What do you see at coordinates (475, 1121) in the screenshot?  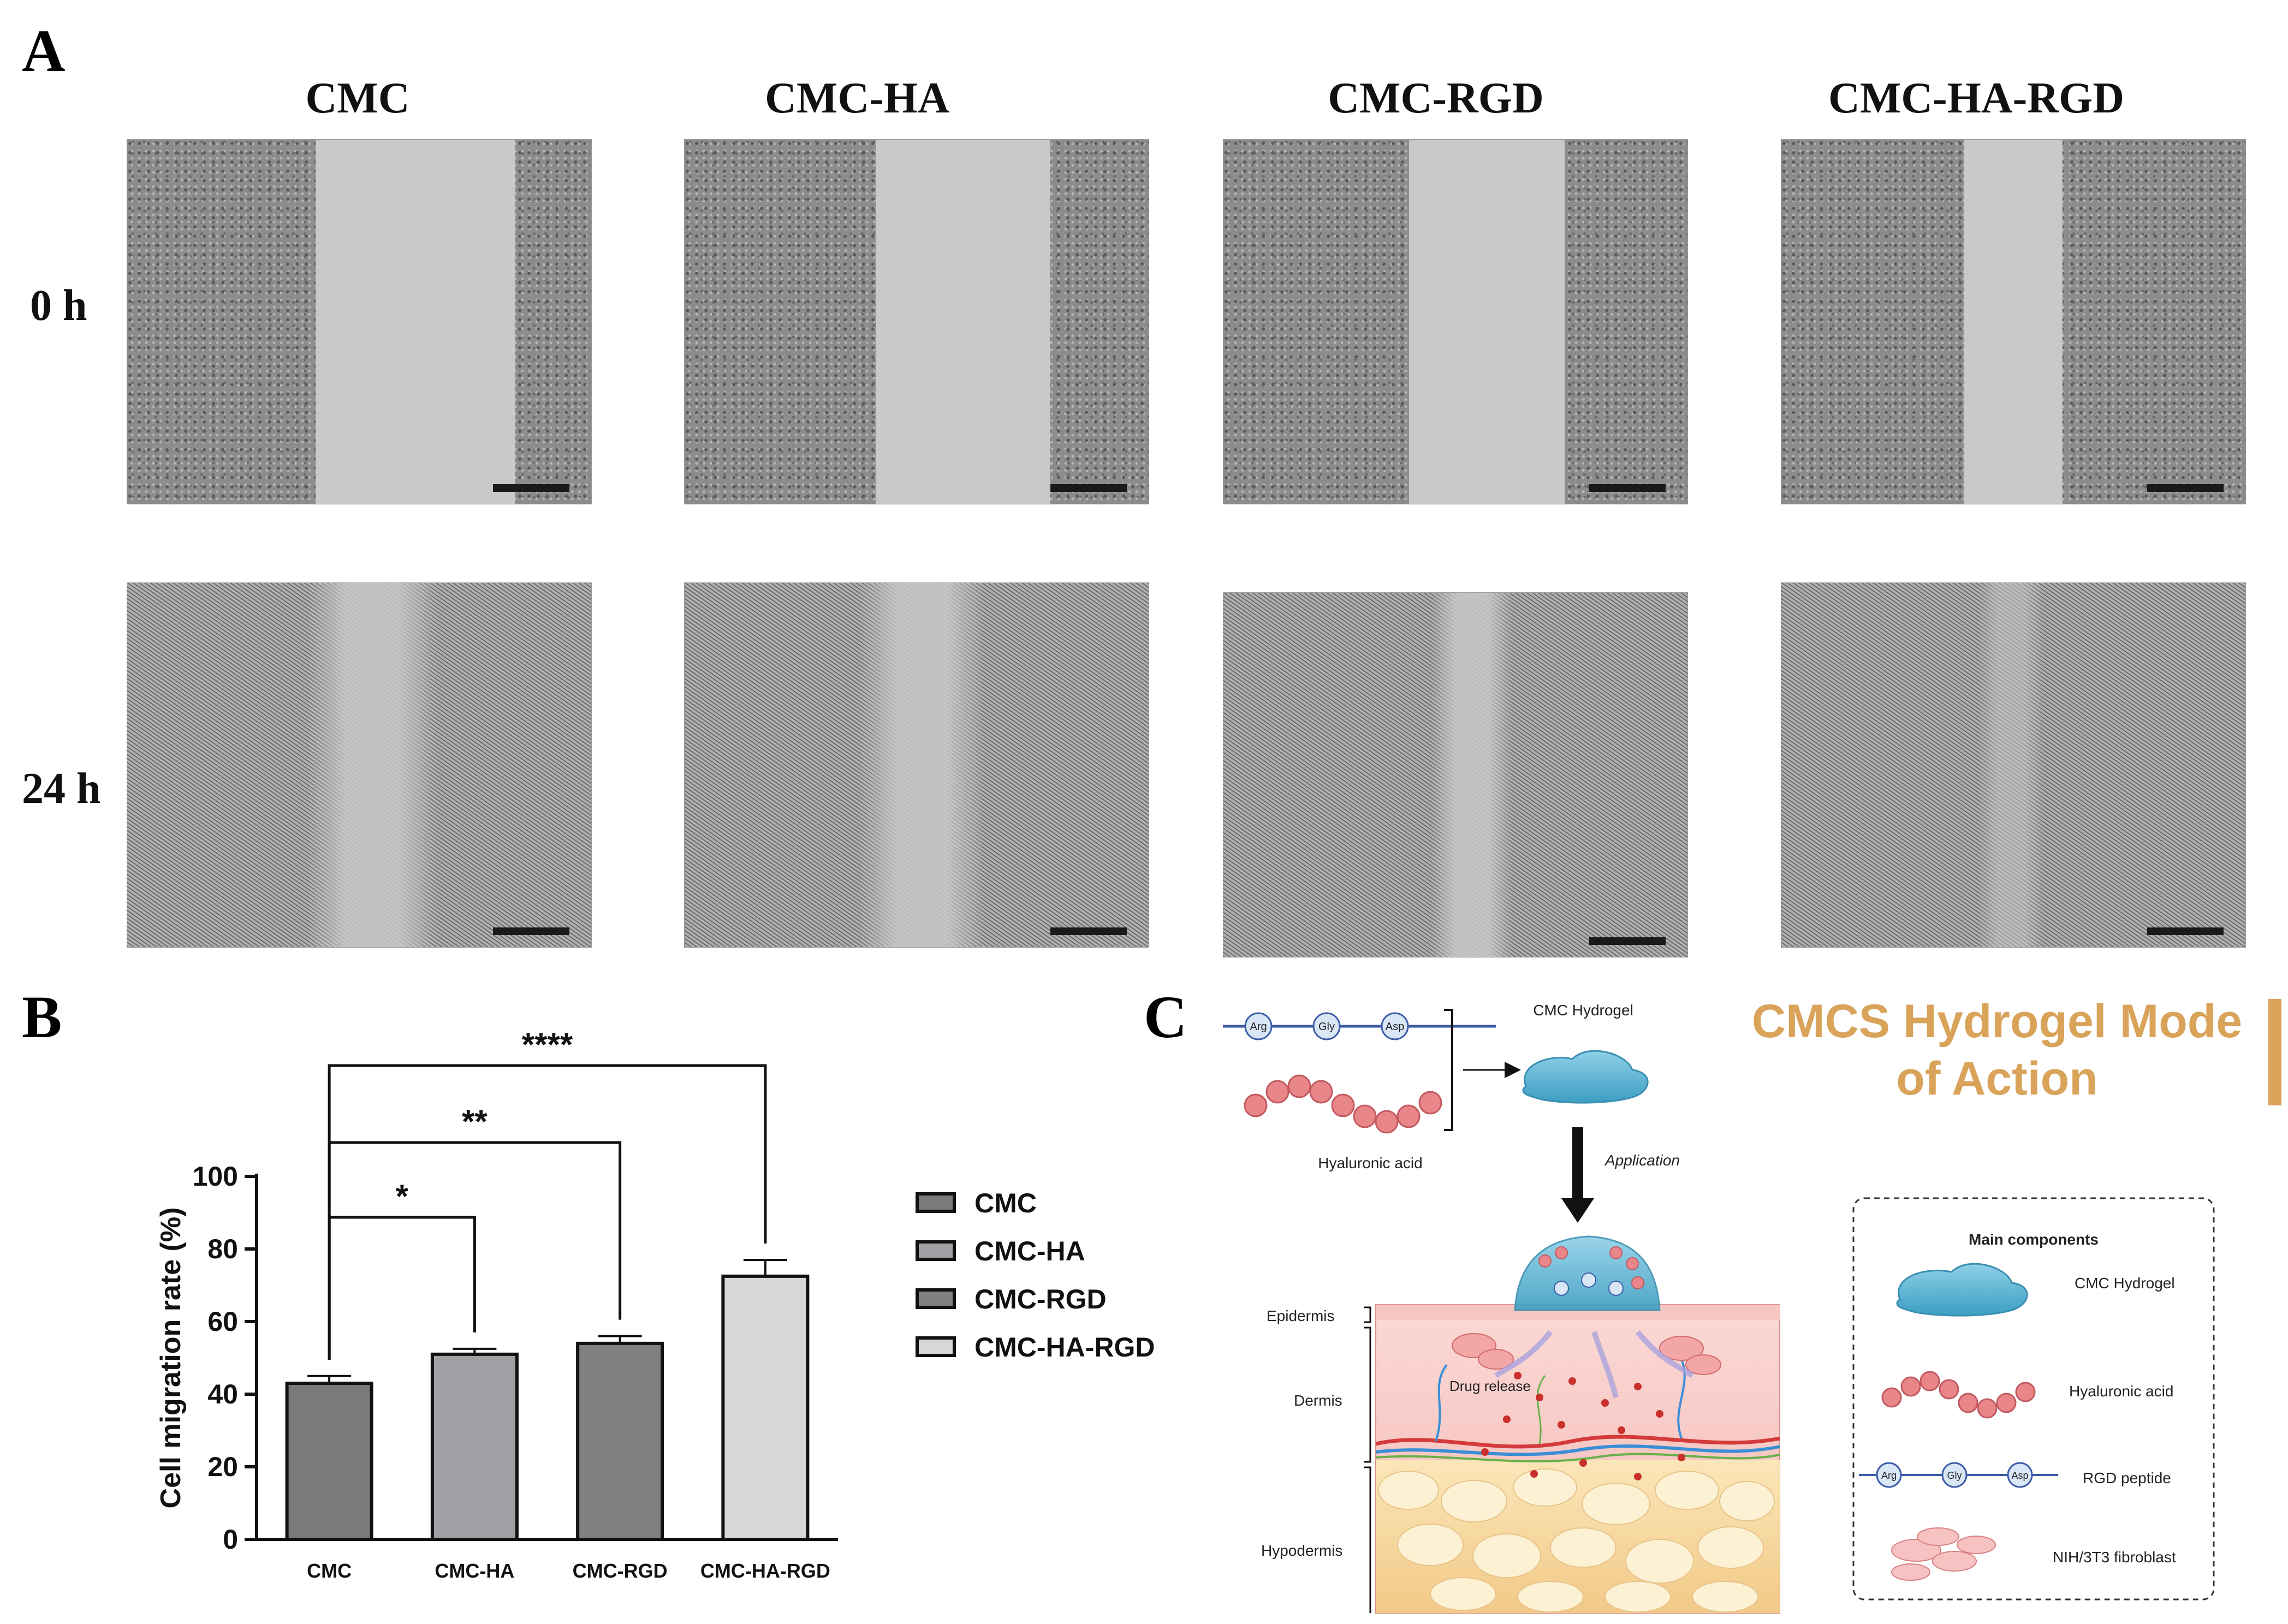 I see `significance-stars: **` at bounding box center [475, 1121].